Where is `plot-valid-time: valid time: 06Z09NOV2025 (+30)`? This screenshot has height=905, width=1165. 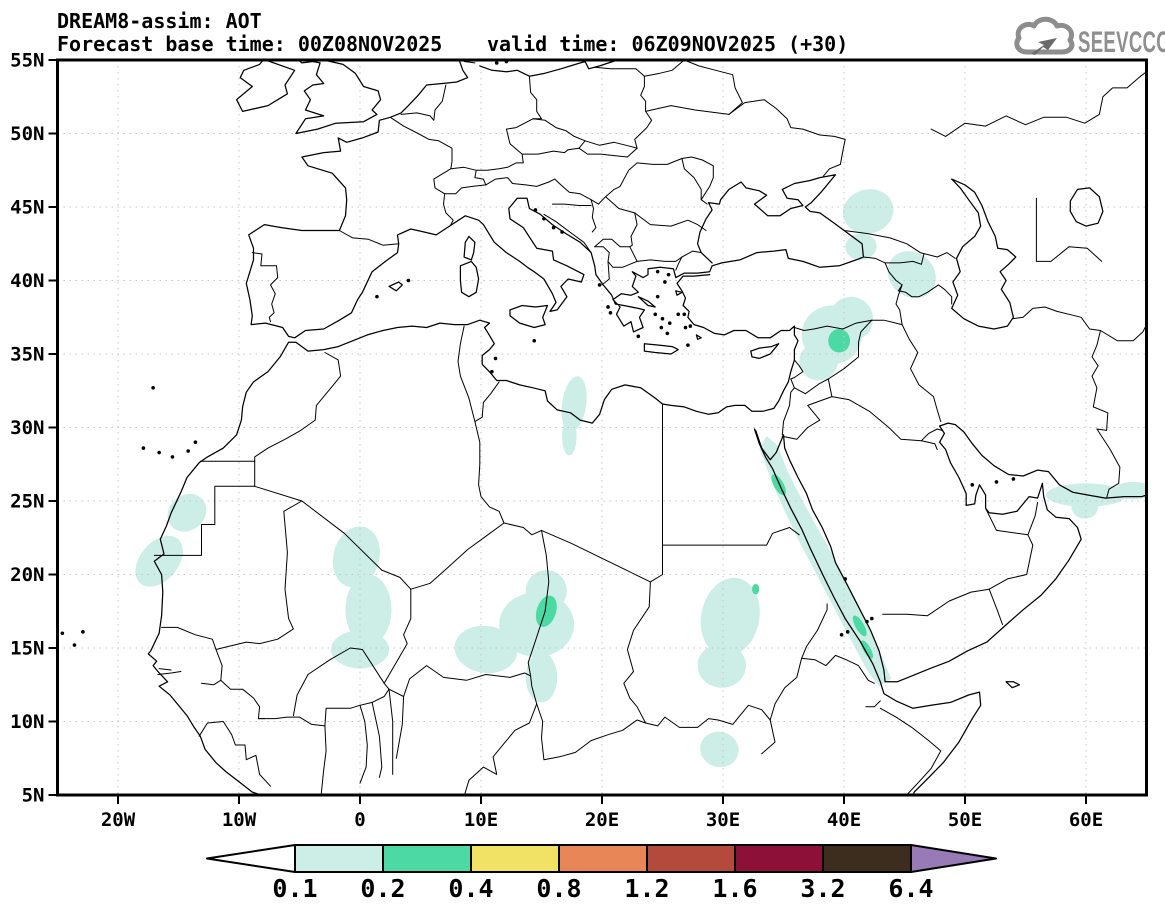
plot-valid-time: valid time: 06Z09NOV2025 (+30) is located at coordinates (667, 44).